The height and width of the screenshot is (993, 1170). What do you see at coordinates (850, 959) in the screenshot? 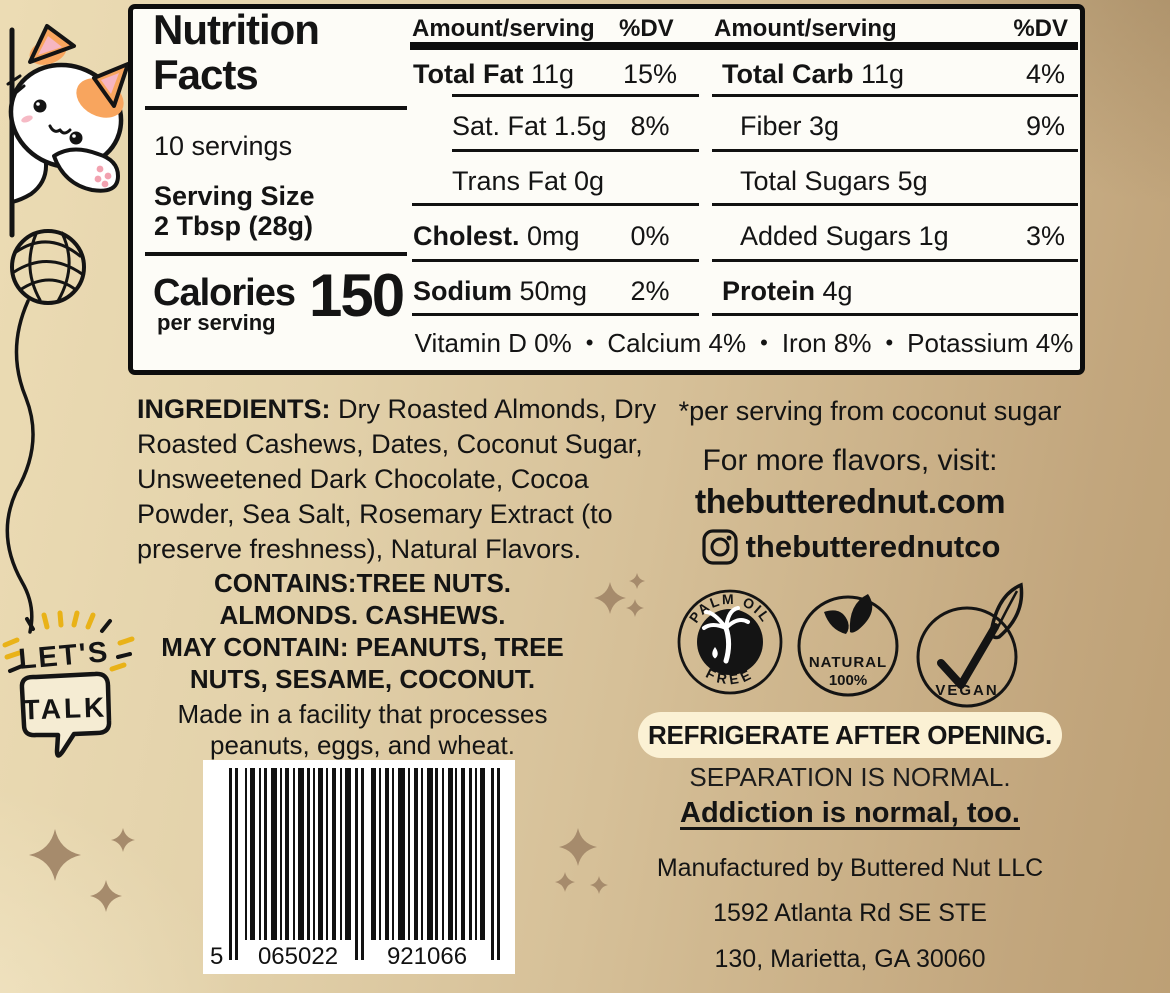
I see `address-line: 130, Marietta, GA 30060` at bounding box center [850, 959].